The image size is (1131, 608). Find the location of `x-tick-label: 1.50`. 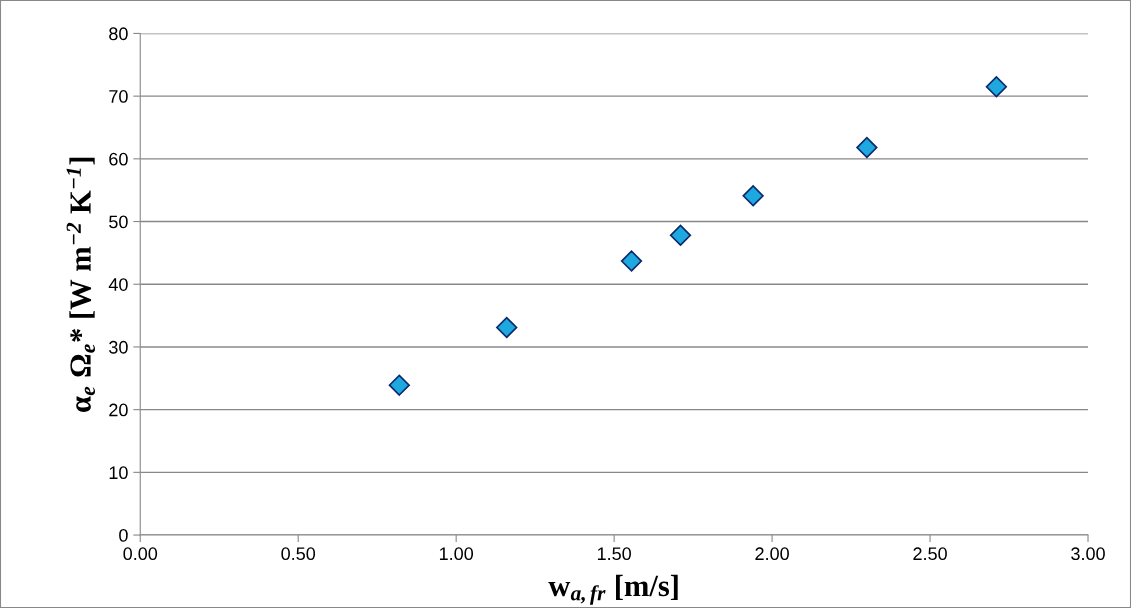

x-tick-label: 1.50 is located at coordinates (614, 554).